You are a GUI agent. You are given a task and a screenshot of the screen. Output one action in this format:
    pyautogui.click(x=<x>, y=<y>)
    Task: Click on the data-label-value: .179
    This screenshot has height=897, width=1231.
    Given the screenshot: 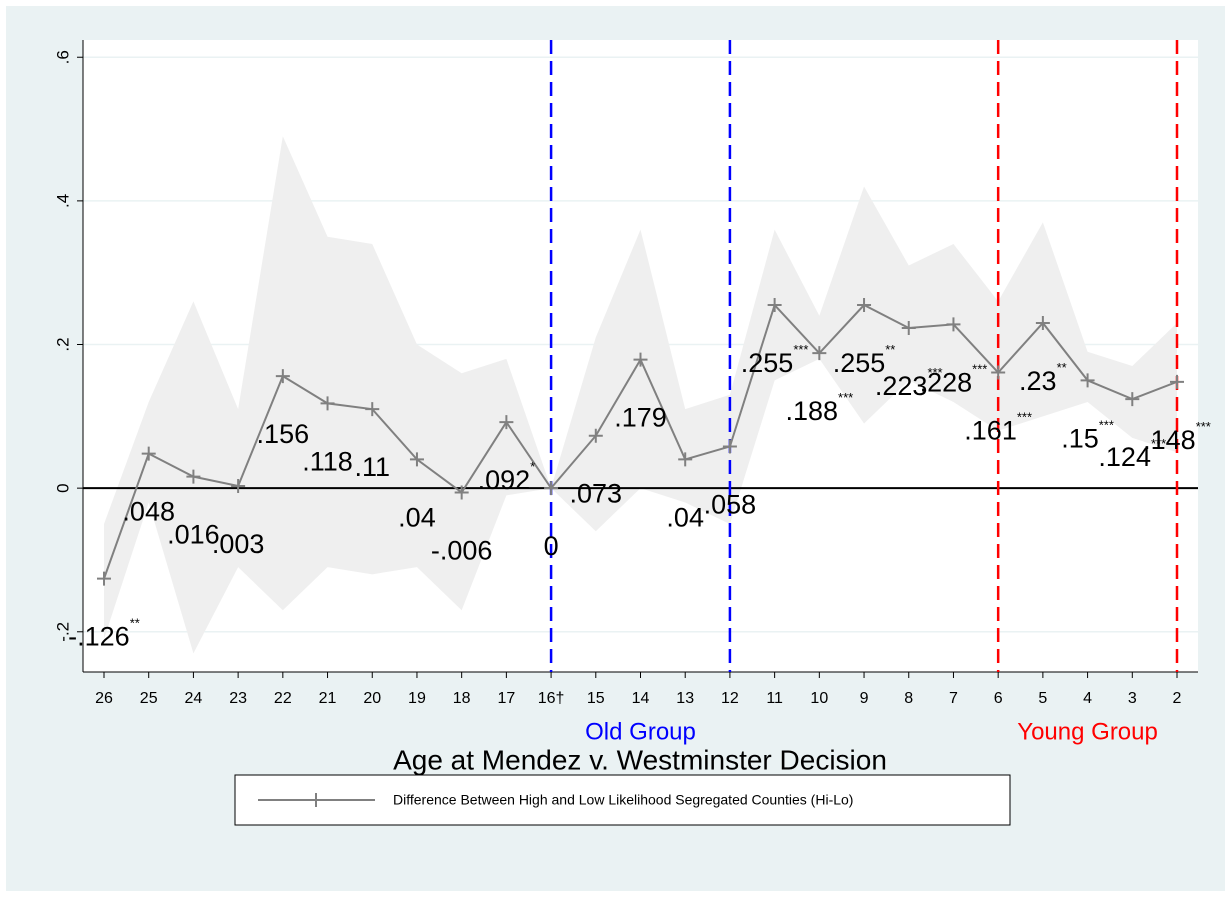 What is the action you would take?
    pyautogui.click(x=640, y=418)
    